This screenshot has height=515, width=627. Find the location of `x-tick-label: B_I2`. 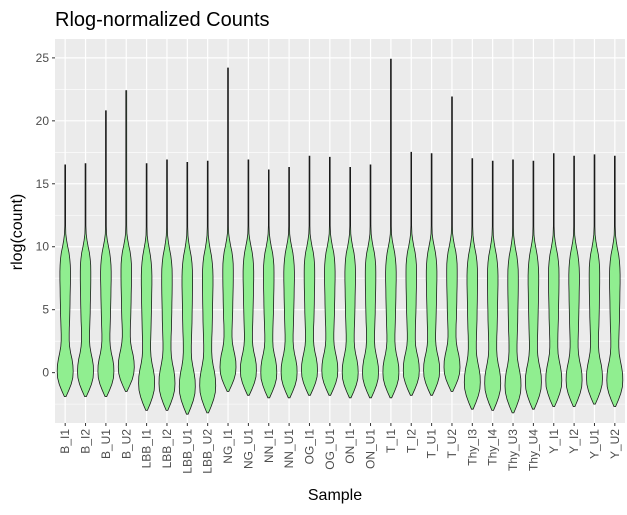

x-tick-label: B_I2 is located at coordinates (86, 441).